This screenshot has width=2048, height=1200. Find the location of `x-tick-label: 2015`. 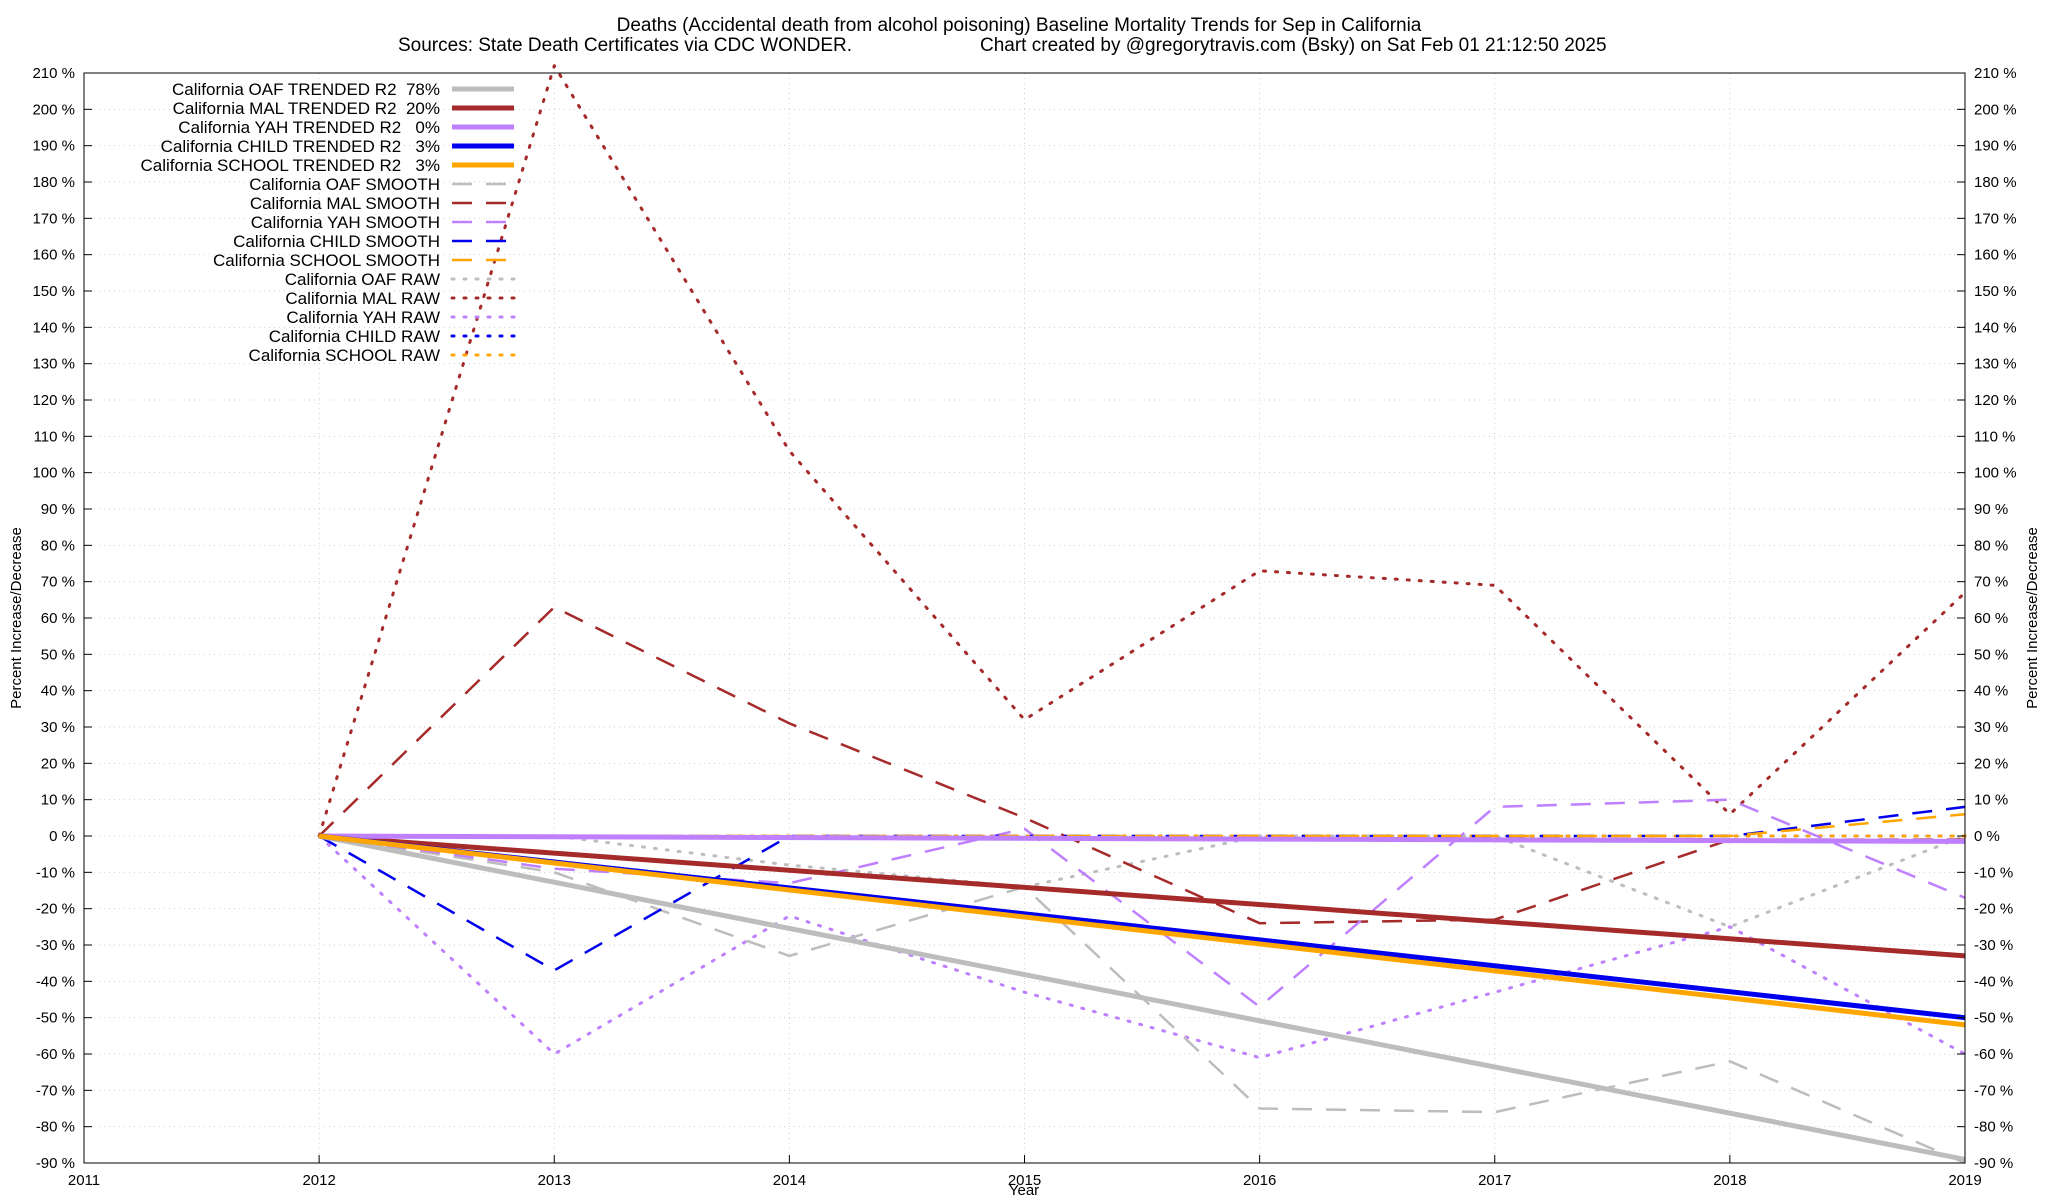

x-tick-label: 2015 is located at coordinates (1024, 1180).